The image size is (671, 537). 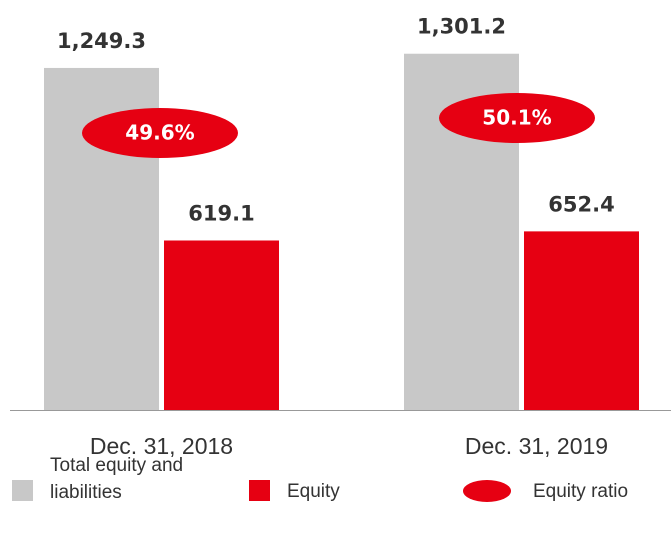 I want to click on value-label: 1,249.3, so click(x=101, y=41).